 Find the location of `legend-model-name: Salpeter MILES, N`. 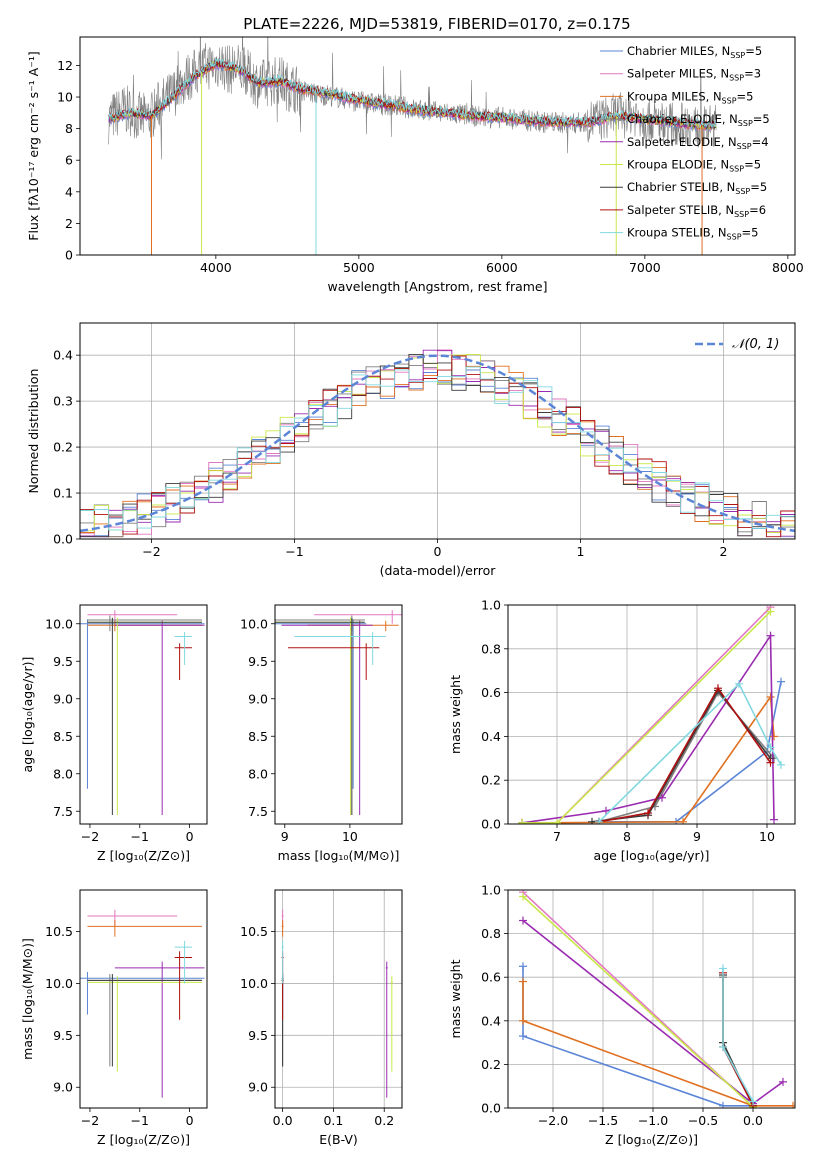

legend-model-name: Salpeter MILES, N is located at coordinates (678, 74).